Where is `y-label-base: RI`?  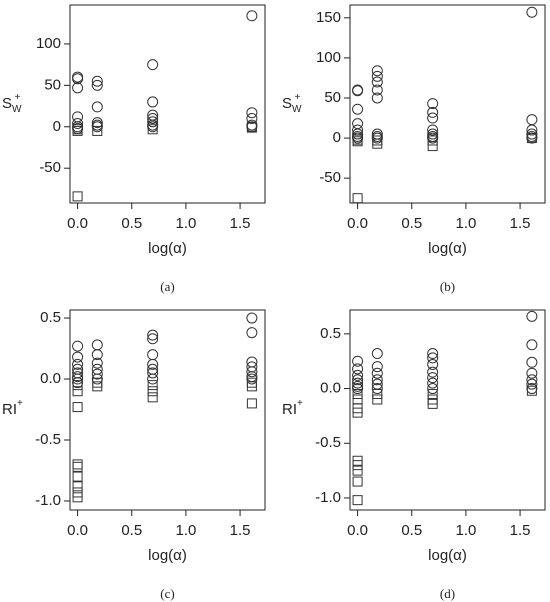
y-label-base: RI is located at coordinates (289, 409).